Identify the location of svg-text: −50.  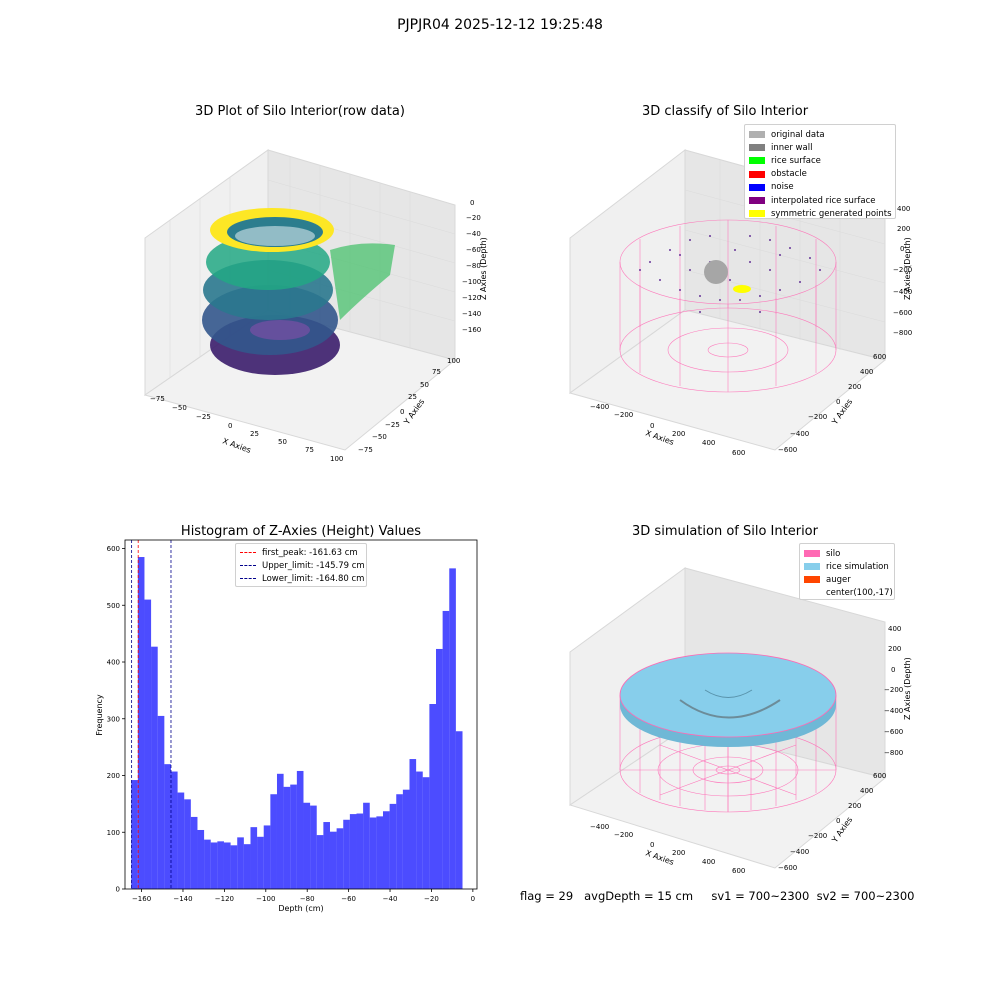
(179, 408).